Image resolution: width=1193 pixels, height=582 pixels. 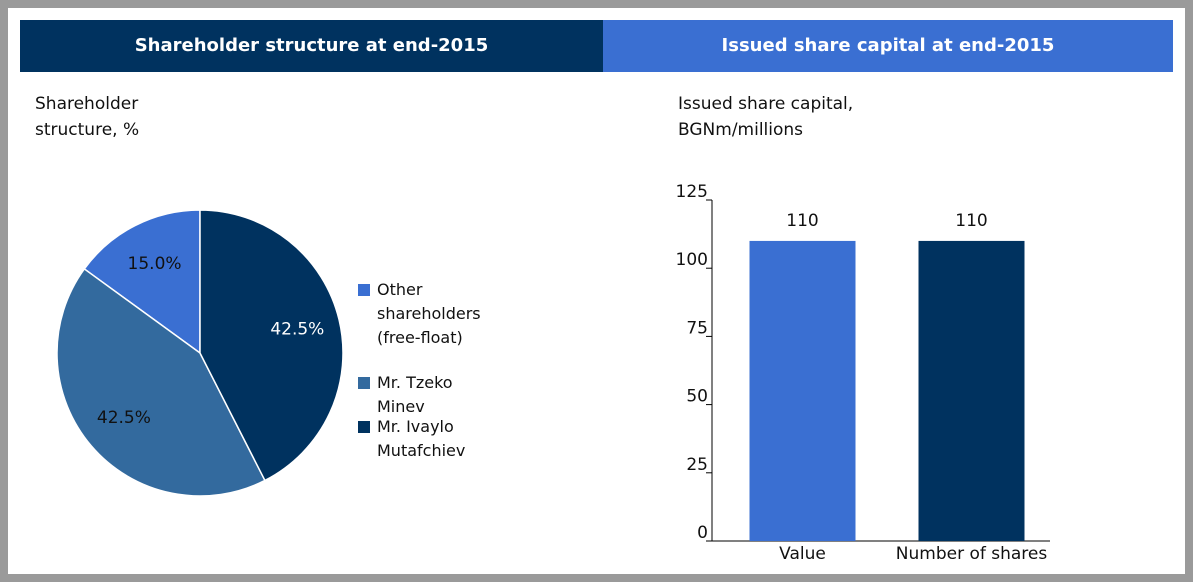 I want to click on x-tick-label: Number of shares, so click(x=972, y=554).